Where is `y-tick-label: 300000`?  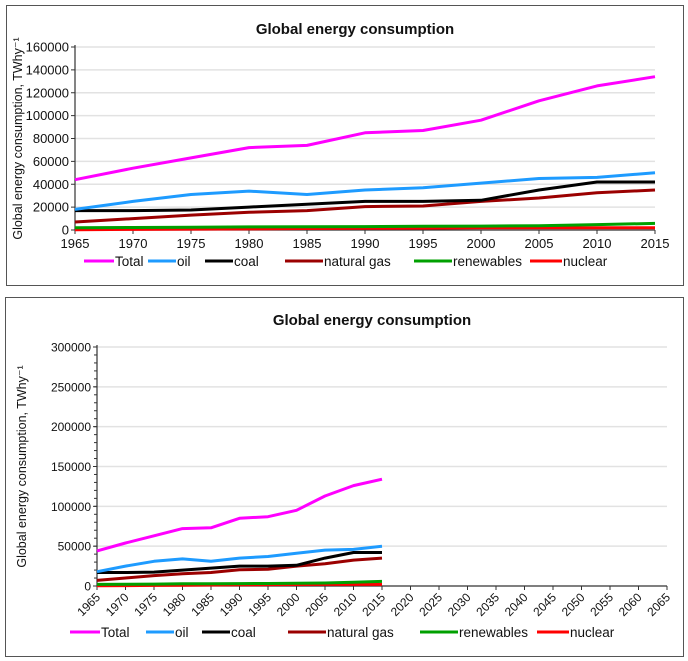 y-tick-label: 300000 is located at coordinates (71, 348).